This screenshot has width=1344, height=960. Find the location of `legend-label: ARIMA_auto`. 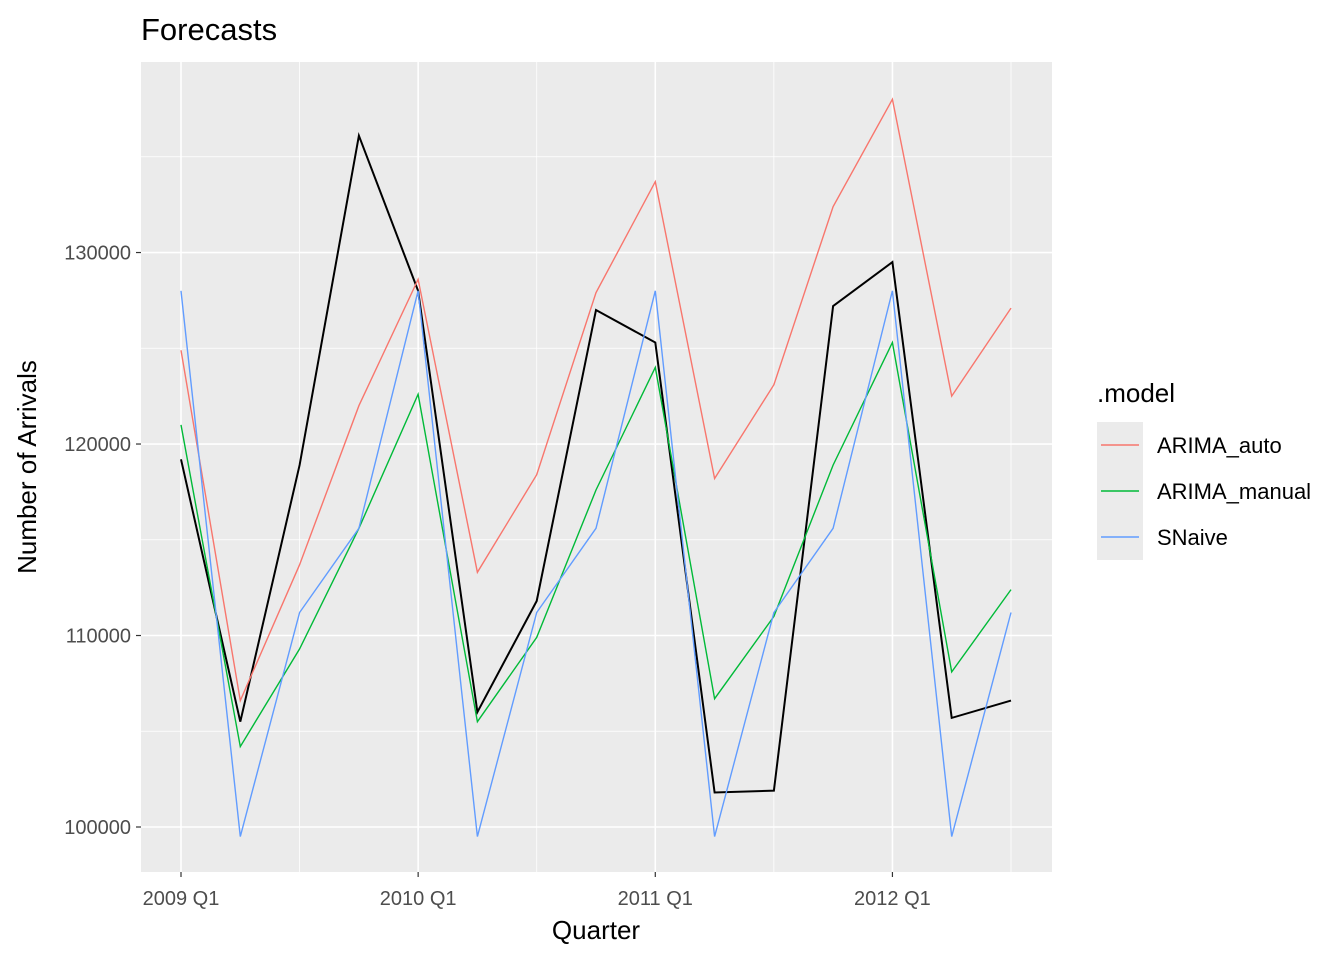

legend-label: ARIMA_auto is located at coordinates (1219, 445).